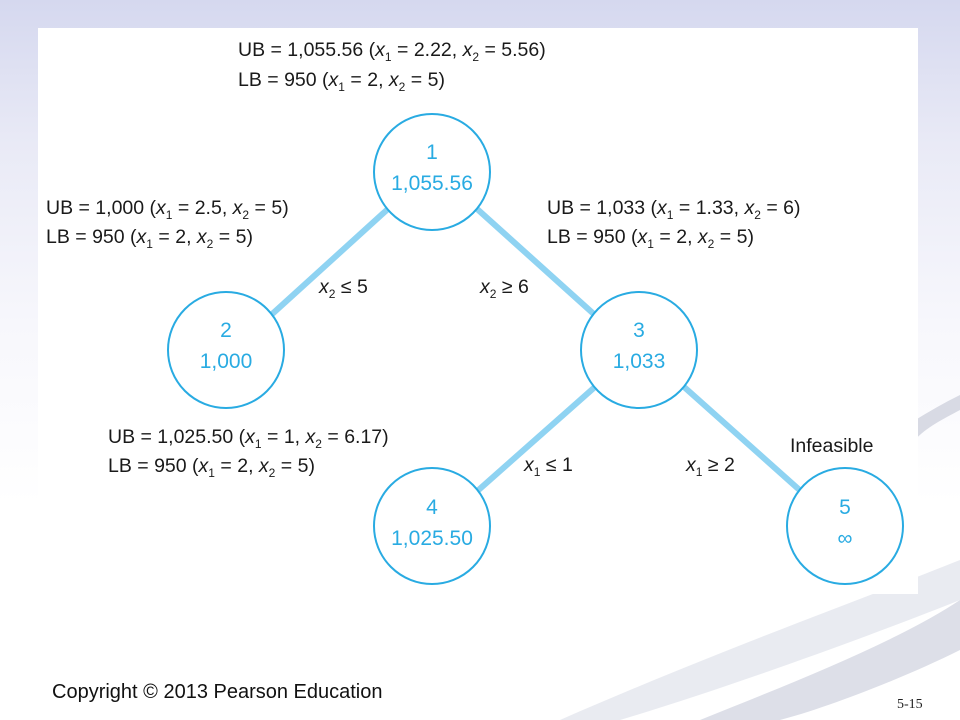 Image resolution: width=960 pixels, height=720 pixels. I want to click on node-3-id: 3, so click(639, 330).